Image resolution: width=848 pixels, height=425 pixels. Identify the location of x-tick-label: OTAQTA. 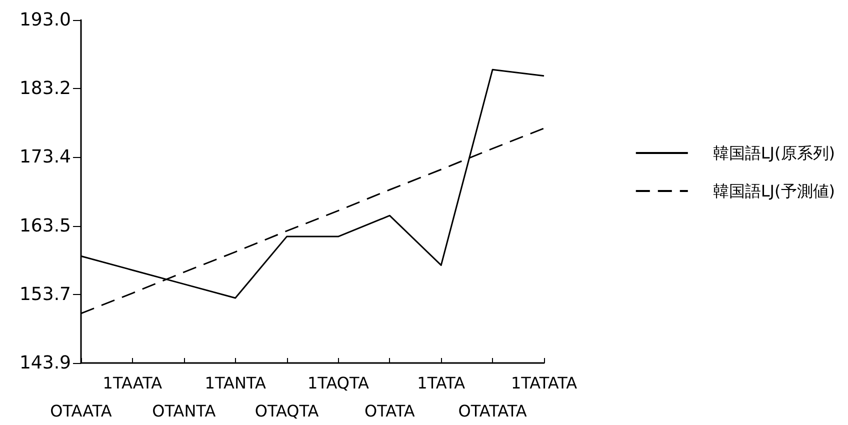
(286, 411).